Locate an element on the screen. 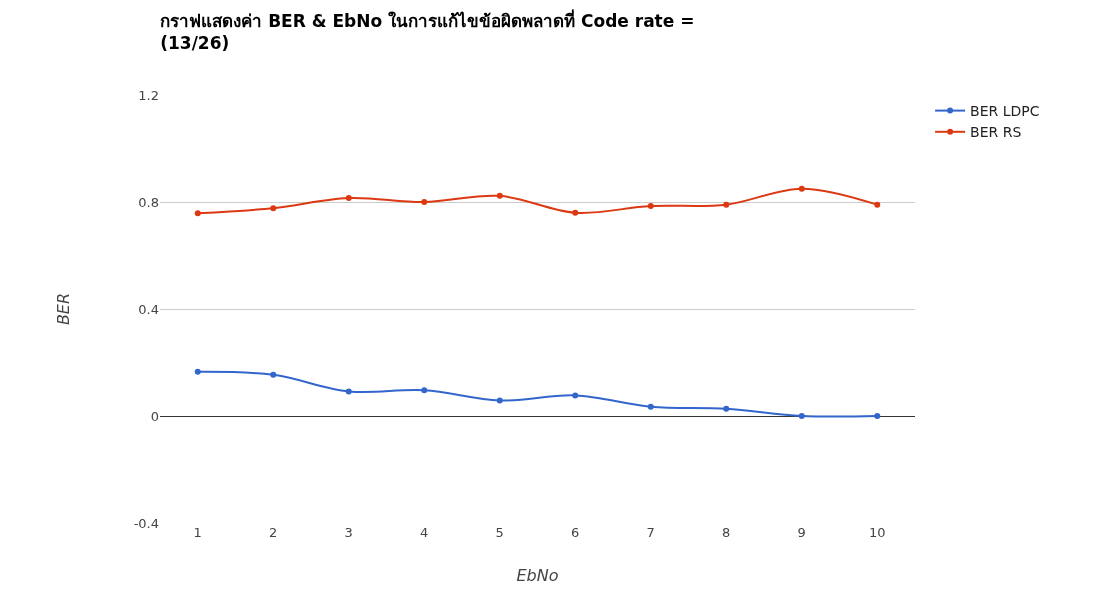  x-tick-label: 4 is located at coordinates (424, 532).